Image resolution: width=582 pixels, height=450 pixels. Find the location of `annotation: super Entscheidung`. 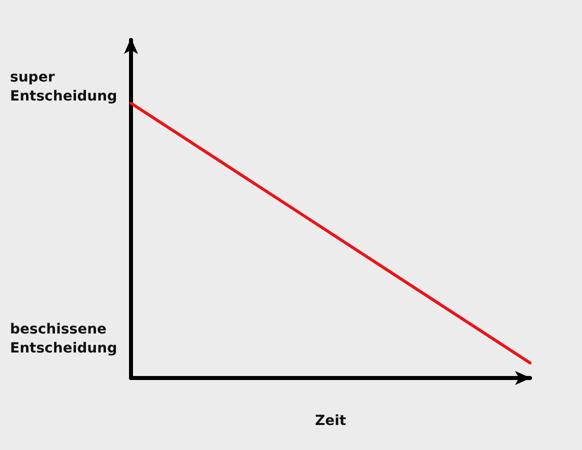

annotation: super Entscheidung is located at coordinates (64, 87).